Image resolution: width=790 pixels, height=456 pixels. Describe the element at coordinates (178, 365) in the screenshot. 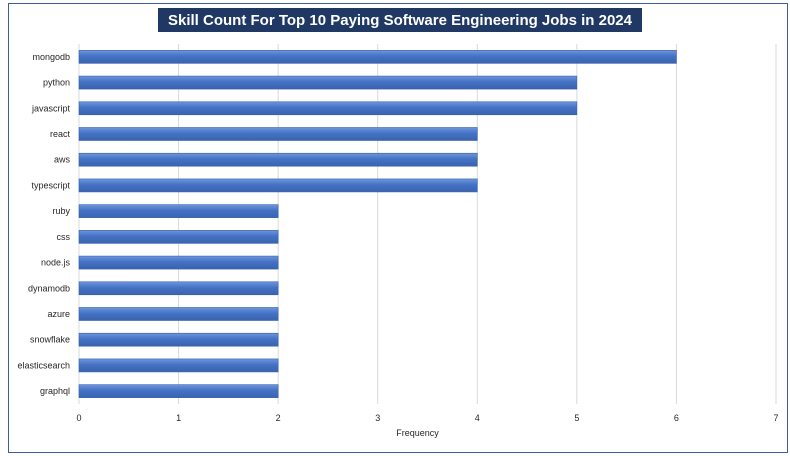

I see `bar-elasticsearch` at that location.